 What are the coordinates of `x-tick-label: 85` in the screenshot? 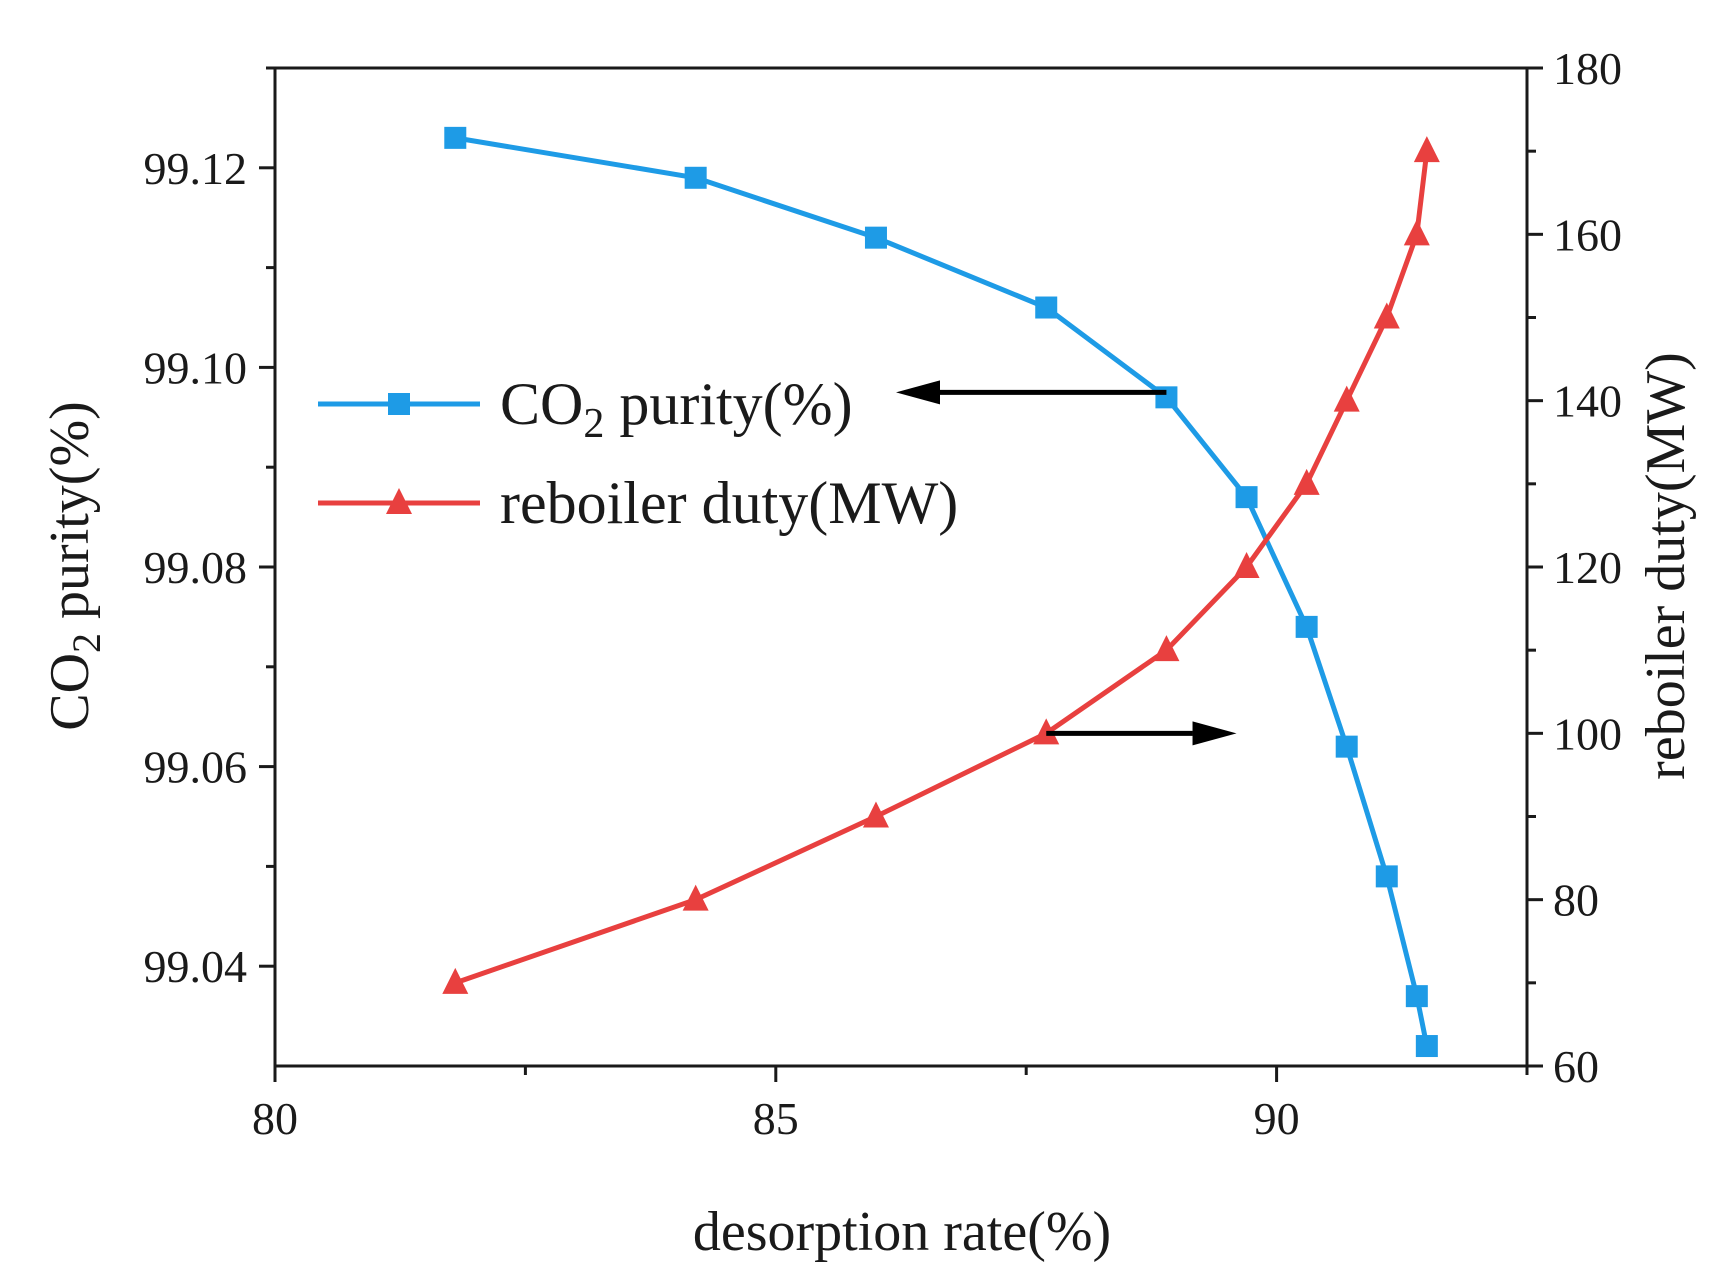 It's located at (776, 1118).